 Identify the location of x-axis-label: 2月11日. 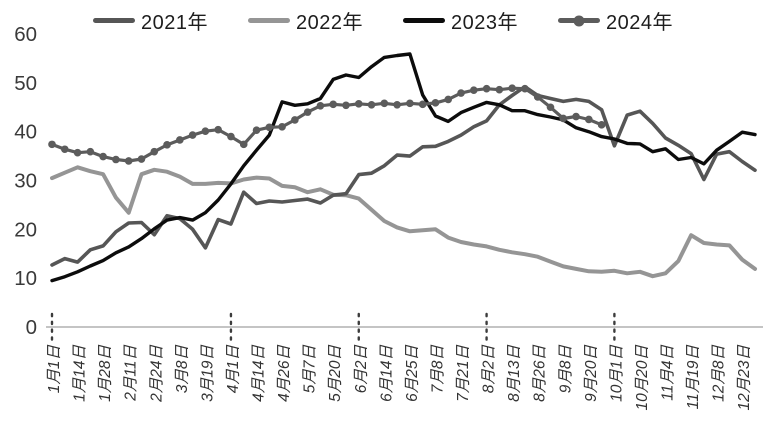
(131, 373).